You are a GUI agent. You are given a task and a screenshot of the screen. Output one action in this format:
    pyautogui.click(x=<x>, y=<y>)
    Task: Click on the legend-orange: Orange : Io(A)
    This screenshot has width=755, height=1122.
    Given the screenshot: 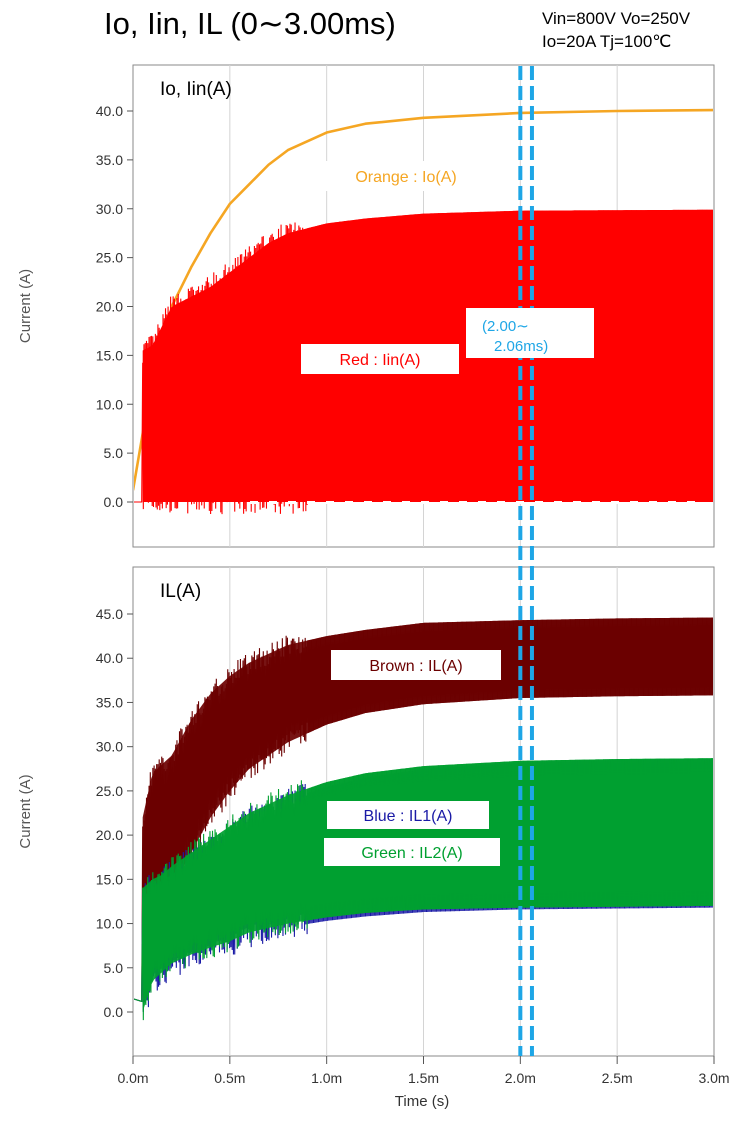 What is the action you would take?
    pyautogui.click(x=406, y=176)
    